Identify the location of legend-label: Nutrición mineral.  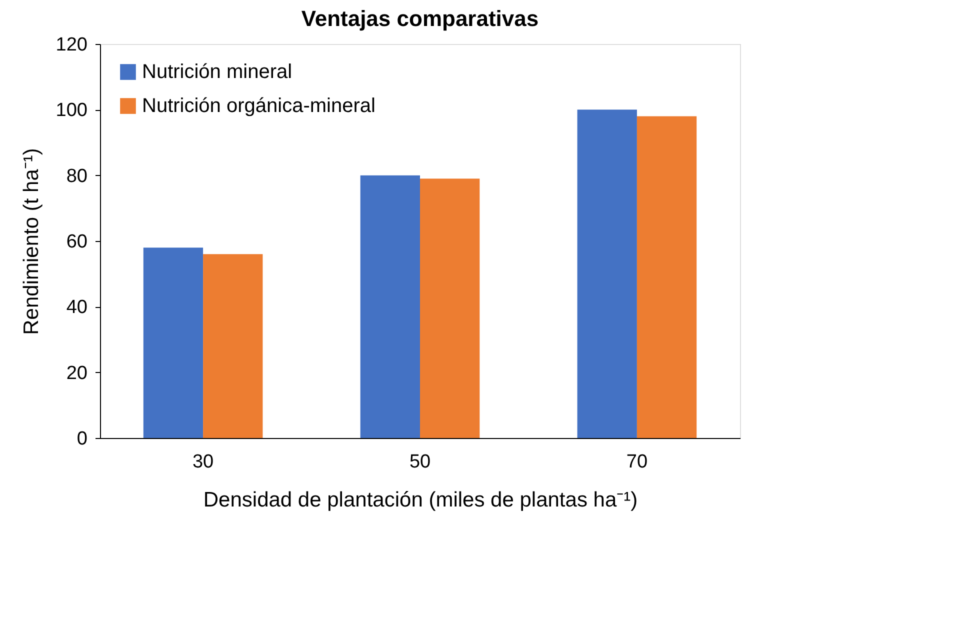
(217, 72).